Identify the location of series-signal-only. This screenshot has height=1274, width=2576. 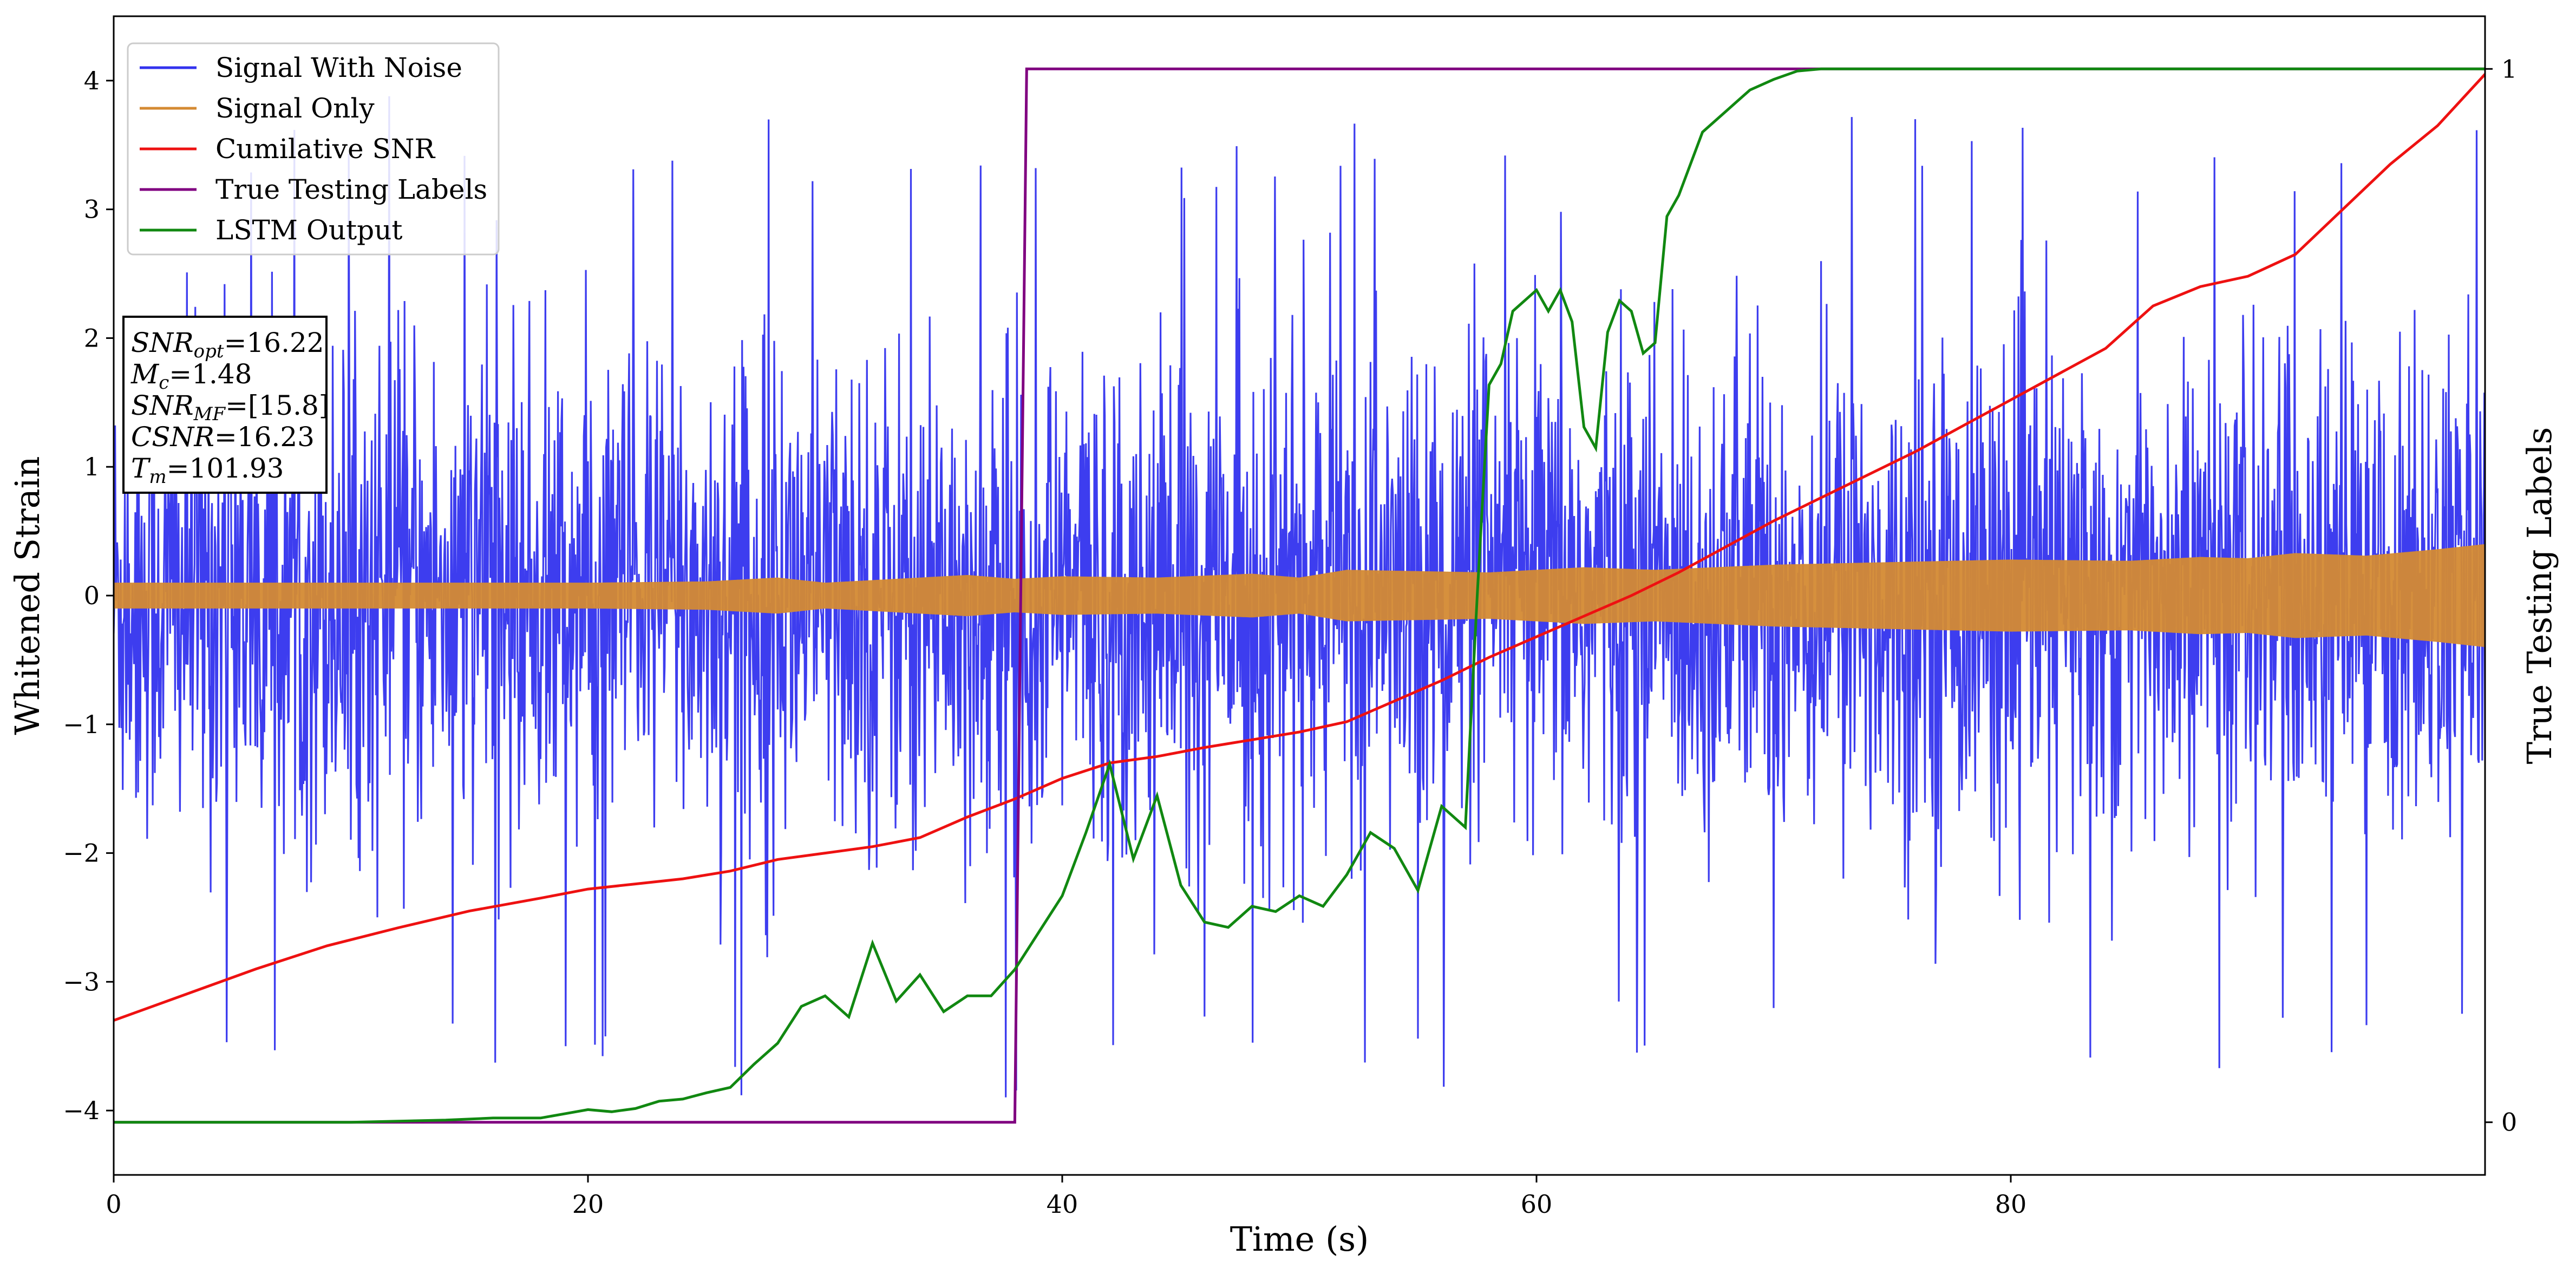
(1300, 596).